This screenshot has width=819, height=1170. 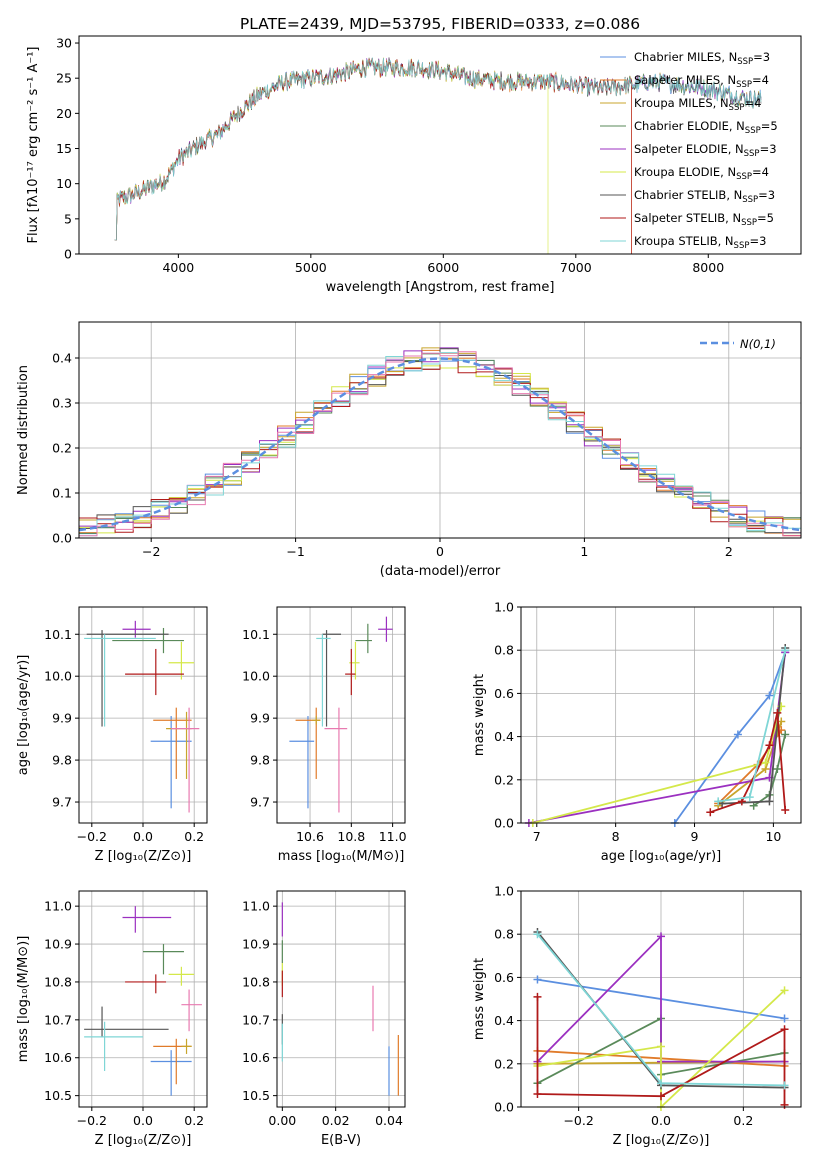 I want to click on legend-n: =4, so click(x=752, y=103).